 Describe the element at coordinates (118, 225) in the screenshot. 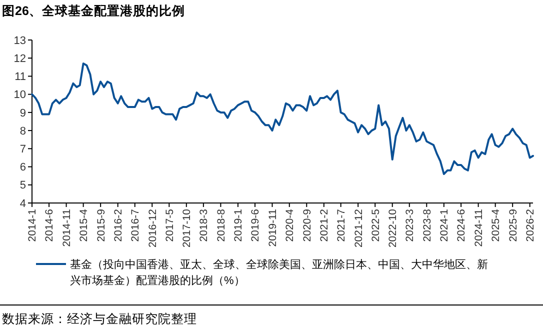

I see `x-tick-label: 2016-2` at that location.